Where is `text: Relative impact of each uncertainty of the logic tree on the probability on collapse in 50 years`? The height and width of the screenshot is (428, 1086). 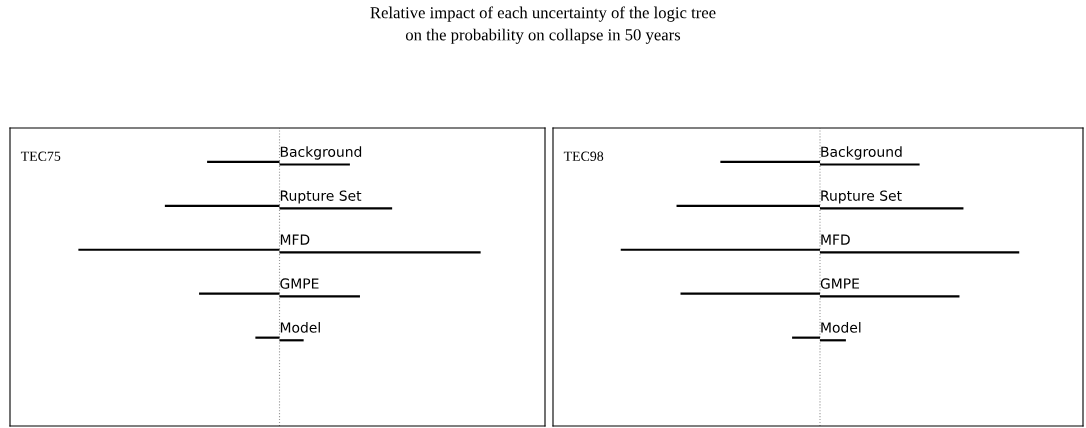 text: Relative impact of each uncertainty of the logic tree on the probability on collapse in 50 years is located at coordinates (543, 25).